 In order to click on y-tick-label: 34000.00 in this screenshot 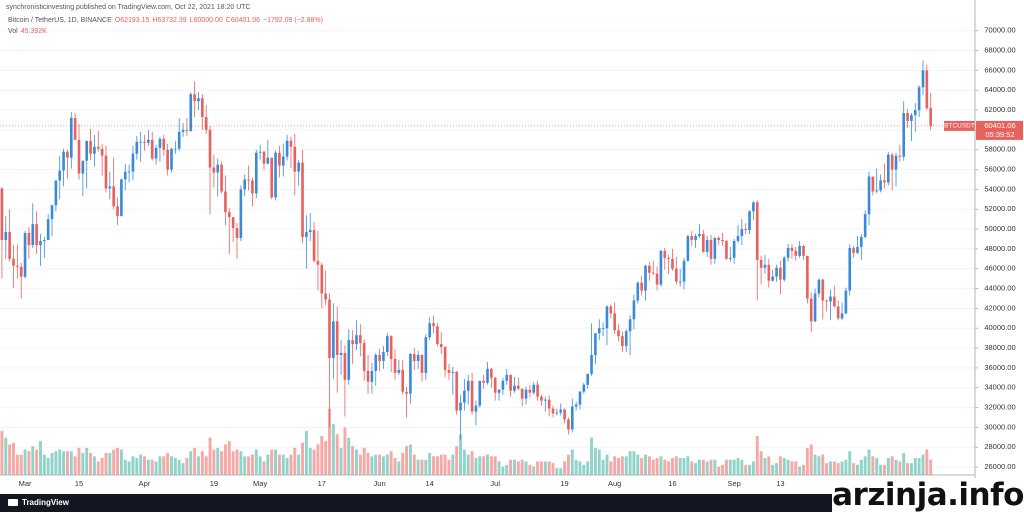, I will do `click(999, 387)`.